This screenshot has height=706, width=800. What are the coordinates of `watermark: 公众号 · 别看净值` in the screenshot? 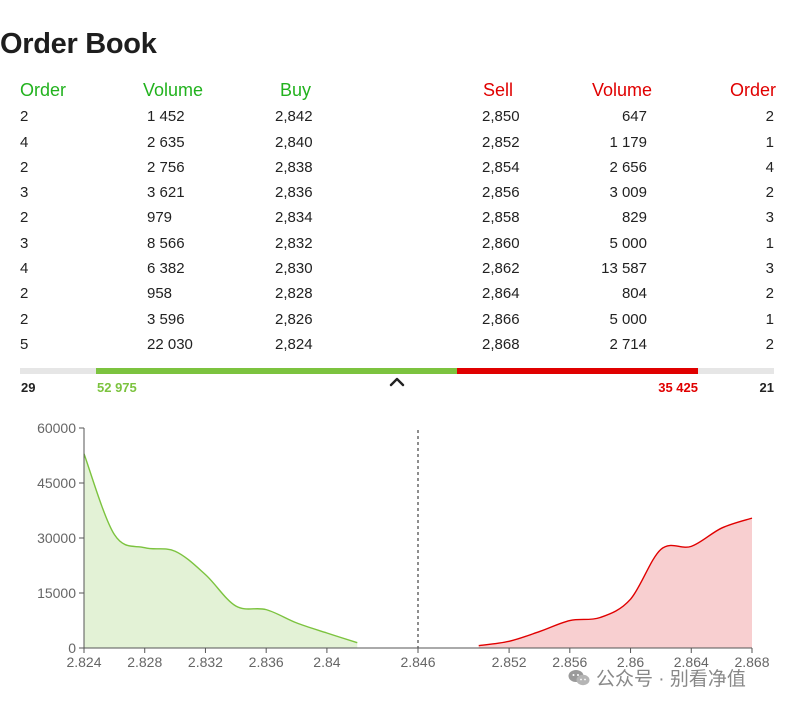 It's located at (657, 677).